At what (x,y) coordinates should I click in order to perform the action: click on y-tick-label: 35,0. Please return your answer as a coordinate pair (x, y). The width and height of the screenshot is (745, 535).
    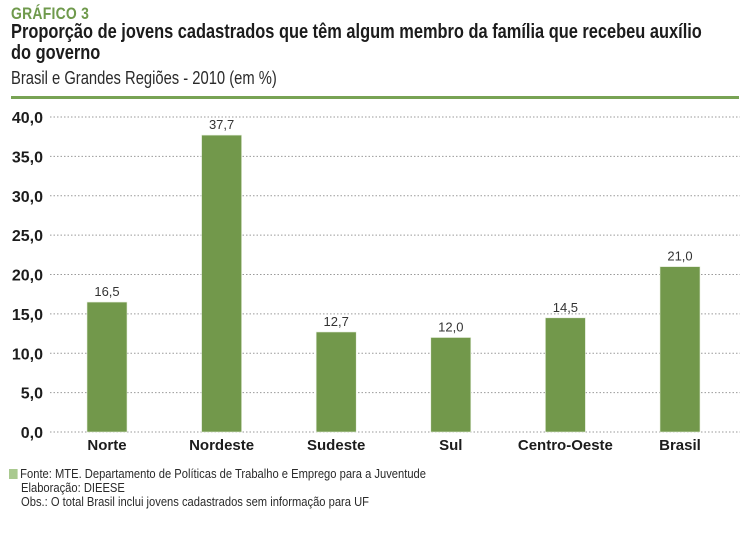
    Looking at the image, I should click on (27, 157).